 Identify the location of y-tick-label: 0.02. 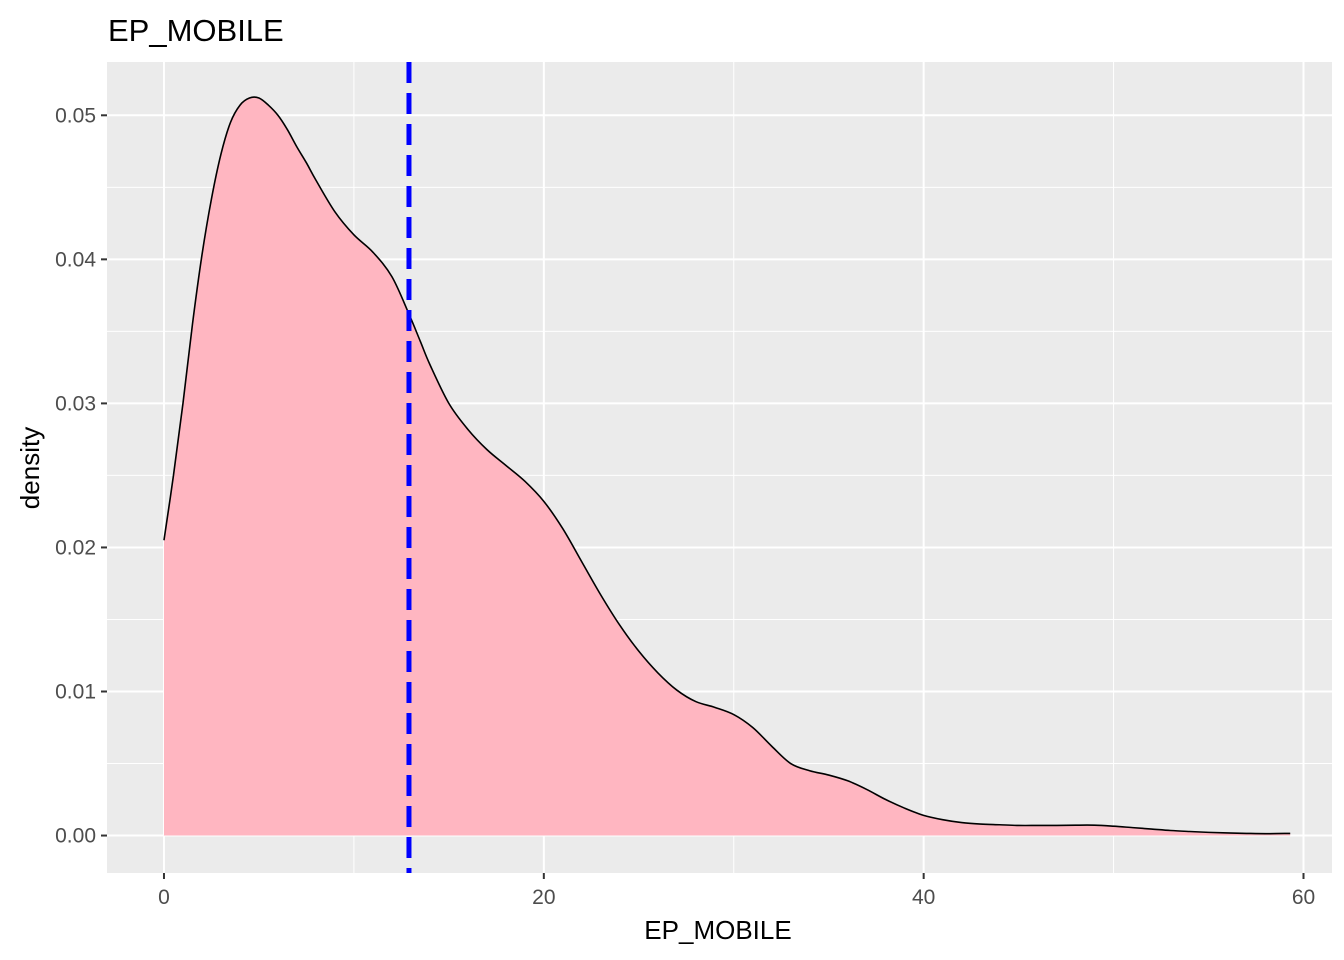
(75, 547).